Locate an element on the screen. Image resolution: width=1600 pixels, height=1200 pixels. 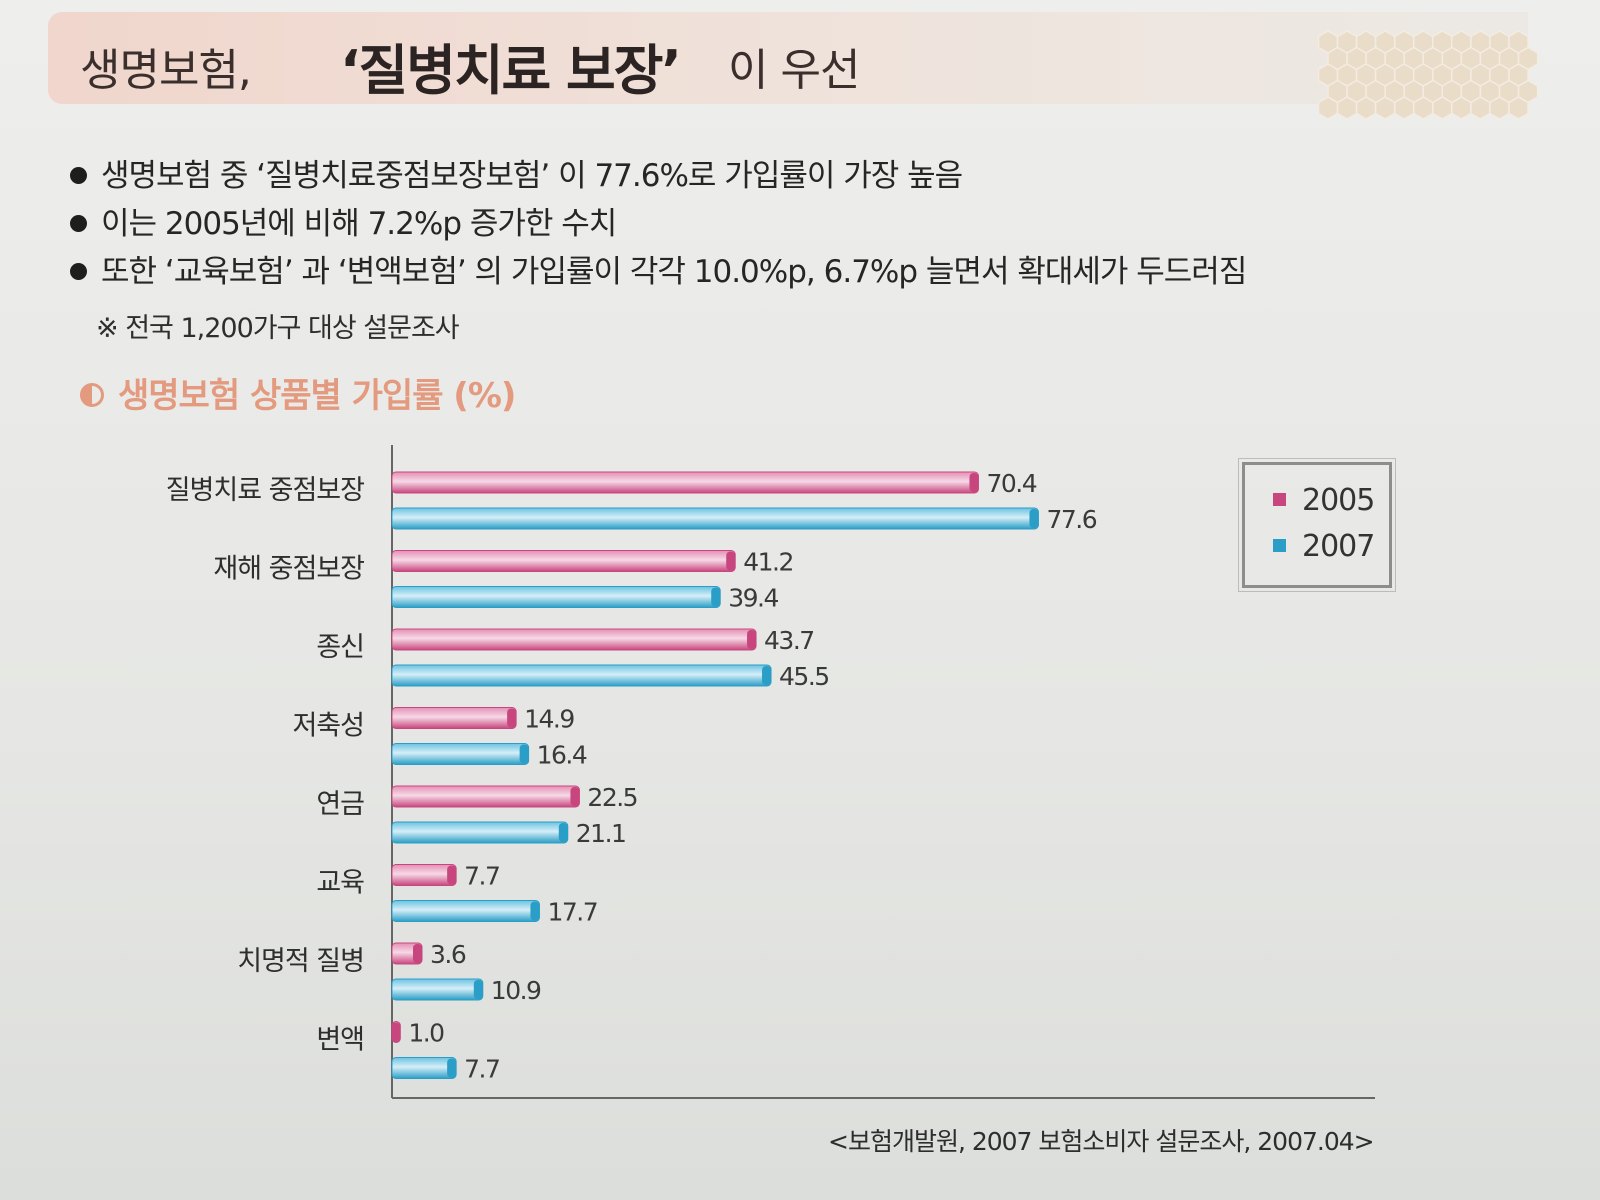
value-label-2007: 16.4 is located at coordinates (562, 755).